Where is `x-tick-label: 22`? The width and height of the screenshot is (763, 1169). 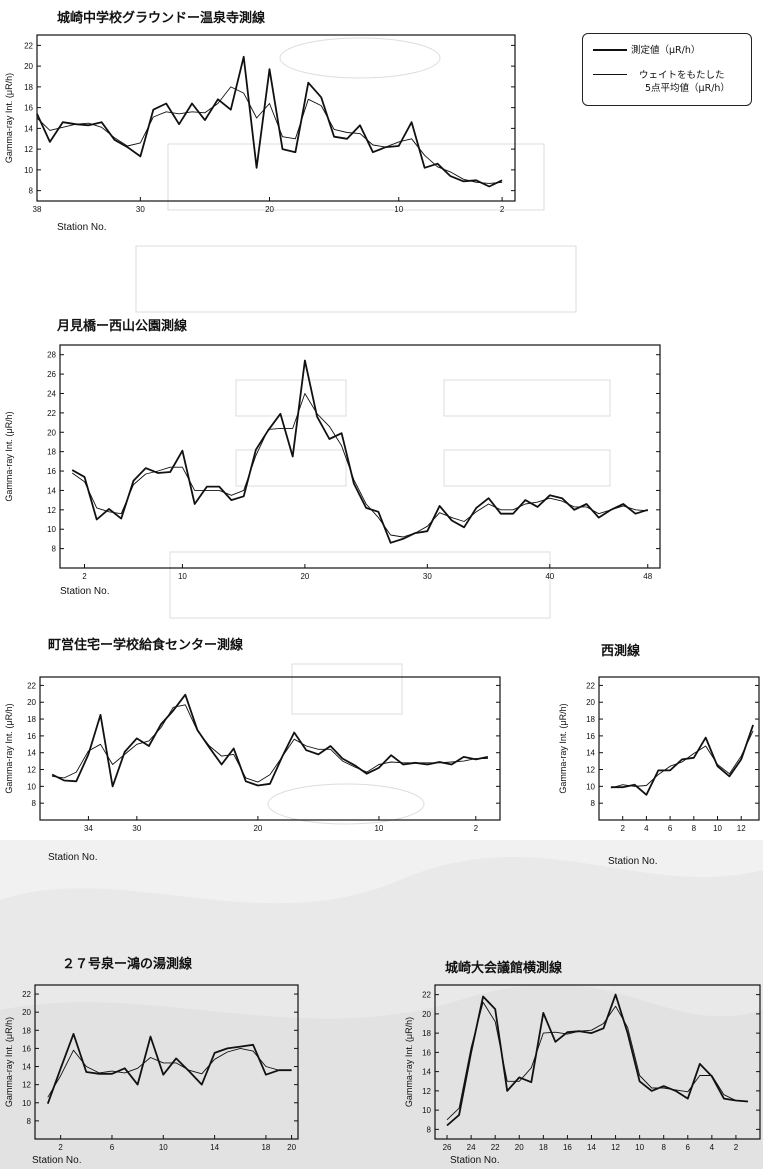 x-tick-label: 22 is located at coordinates (495, 1147).